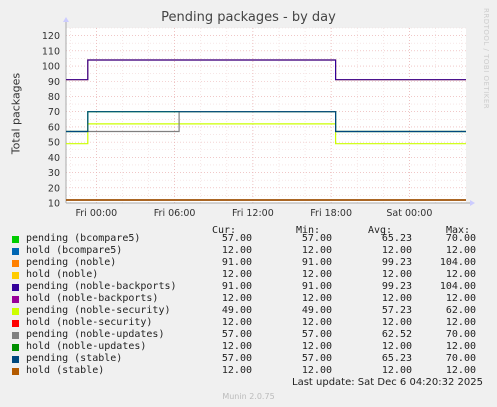 The image size is (497, 407). I want to click on y-axis-arrow, so click(66, 19).